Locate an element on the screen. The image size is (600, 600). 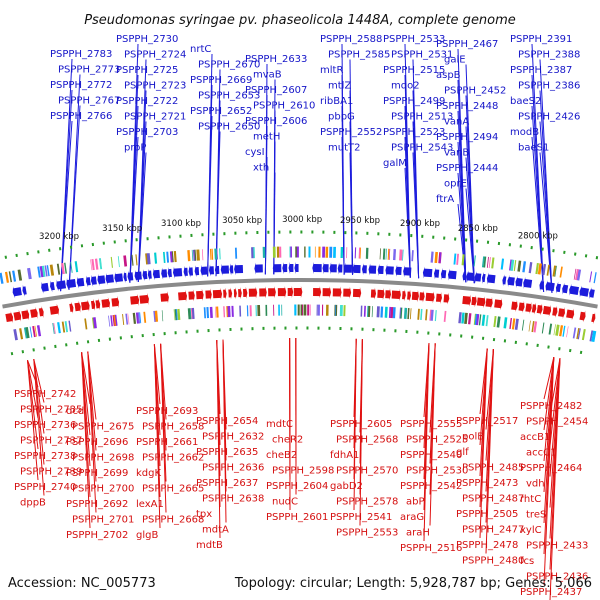
forward-gene-label: PSPPH_2766 is located at coordinates (81, 116).